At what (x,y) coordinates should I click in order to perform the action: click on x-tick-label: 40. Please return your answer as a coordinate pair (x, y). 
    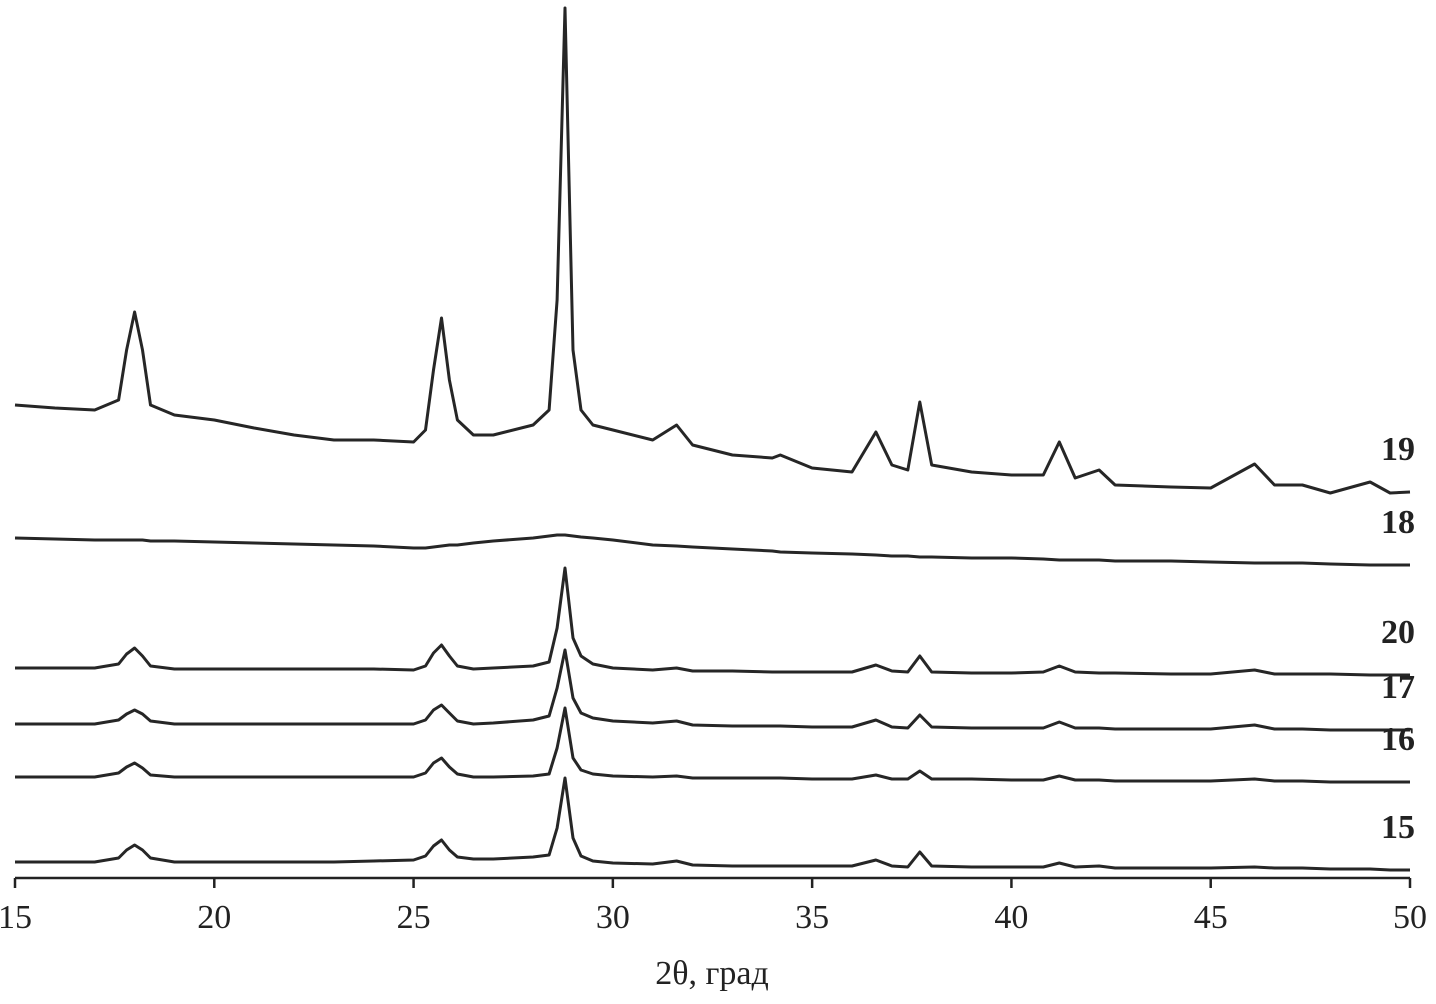
    Looking at the image, I should click on (1011, 917).